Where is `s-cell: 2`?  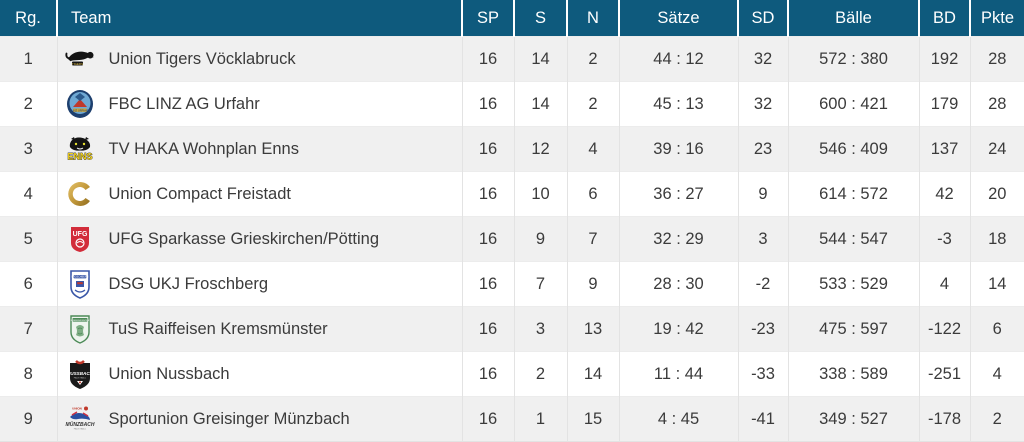
s-cell: 2 is located at coordinates (541, 374).